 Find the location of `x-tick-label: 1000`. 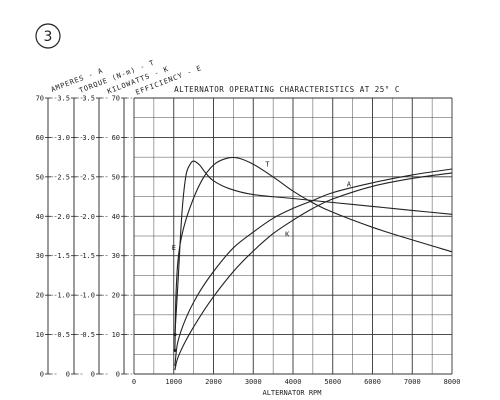

x-tick-label: 1000 is located at coordinates (173, 382).